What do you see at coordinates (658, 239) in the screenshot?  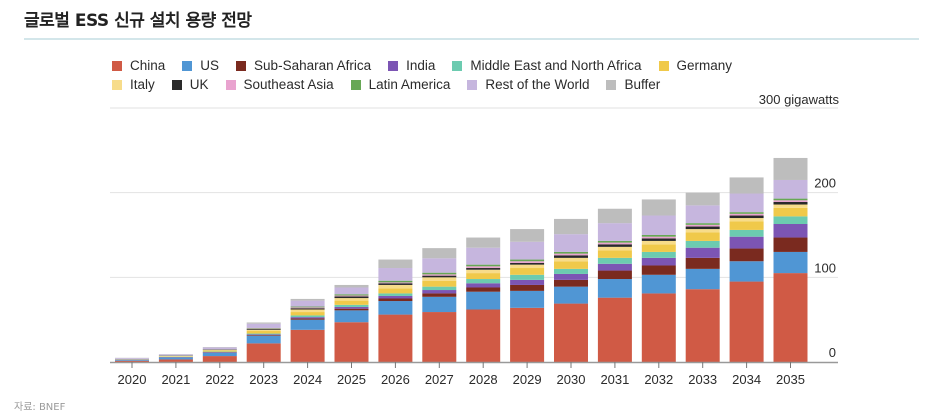 I see `bar-segment-uk-2032` at bounding box center [658, 239].